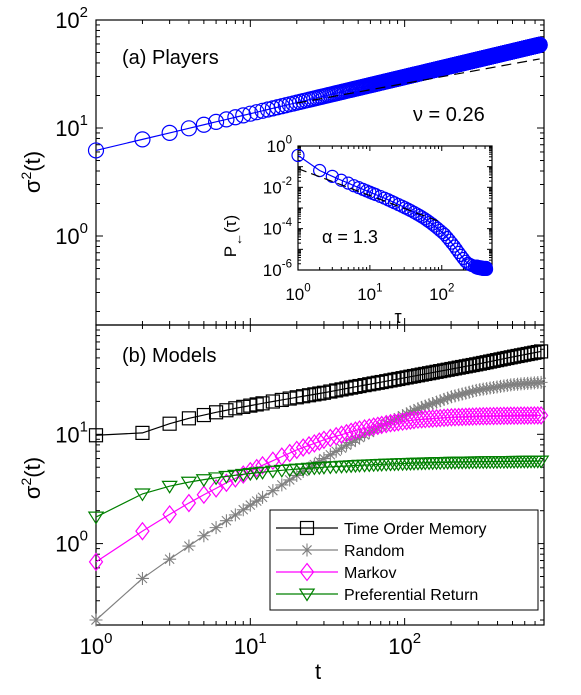 The height and width of the screenshot is (695, 581). What do you see at coordinates (71, 487) in the screenshot?
I see `panel-b-y-tick-labels: 100 101` at bounding box center [71, 487].